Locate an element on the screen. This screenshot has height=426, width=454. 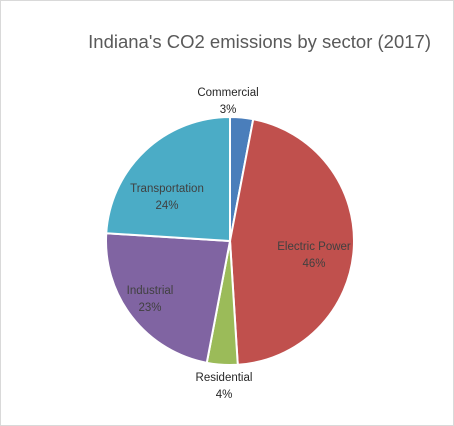
chart-title: Indiana's CO2 emissions by sector (2017) is located at coordinates (259, 41).